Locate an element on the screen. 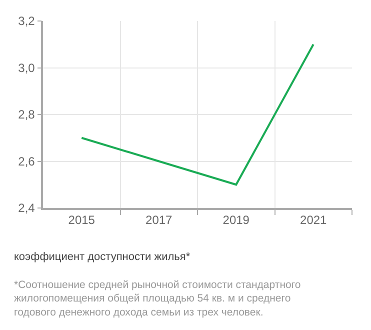 This screenshot has width=371, height=330. x-tick-label: 2017 is located at coordinates (159, 220).